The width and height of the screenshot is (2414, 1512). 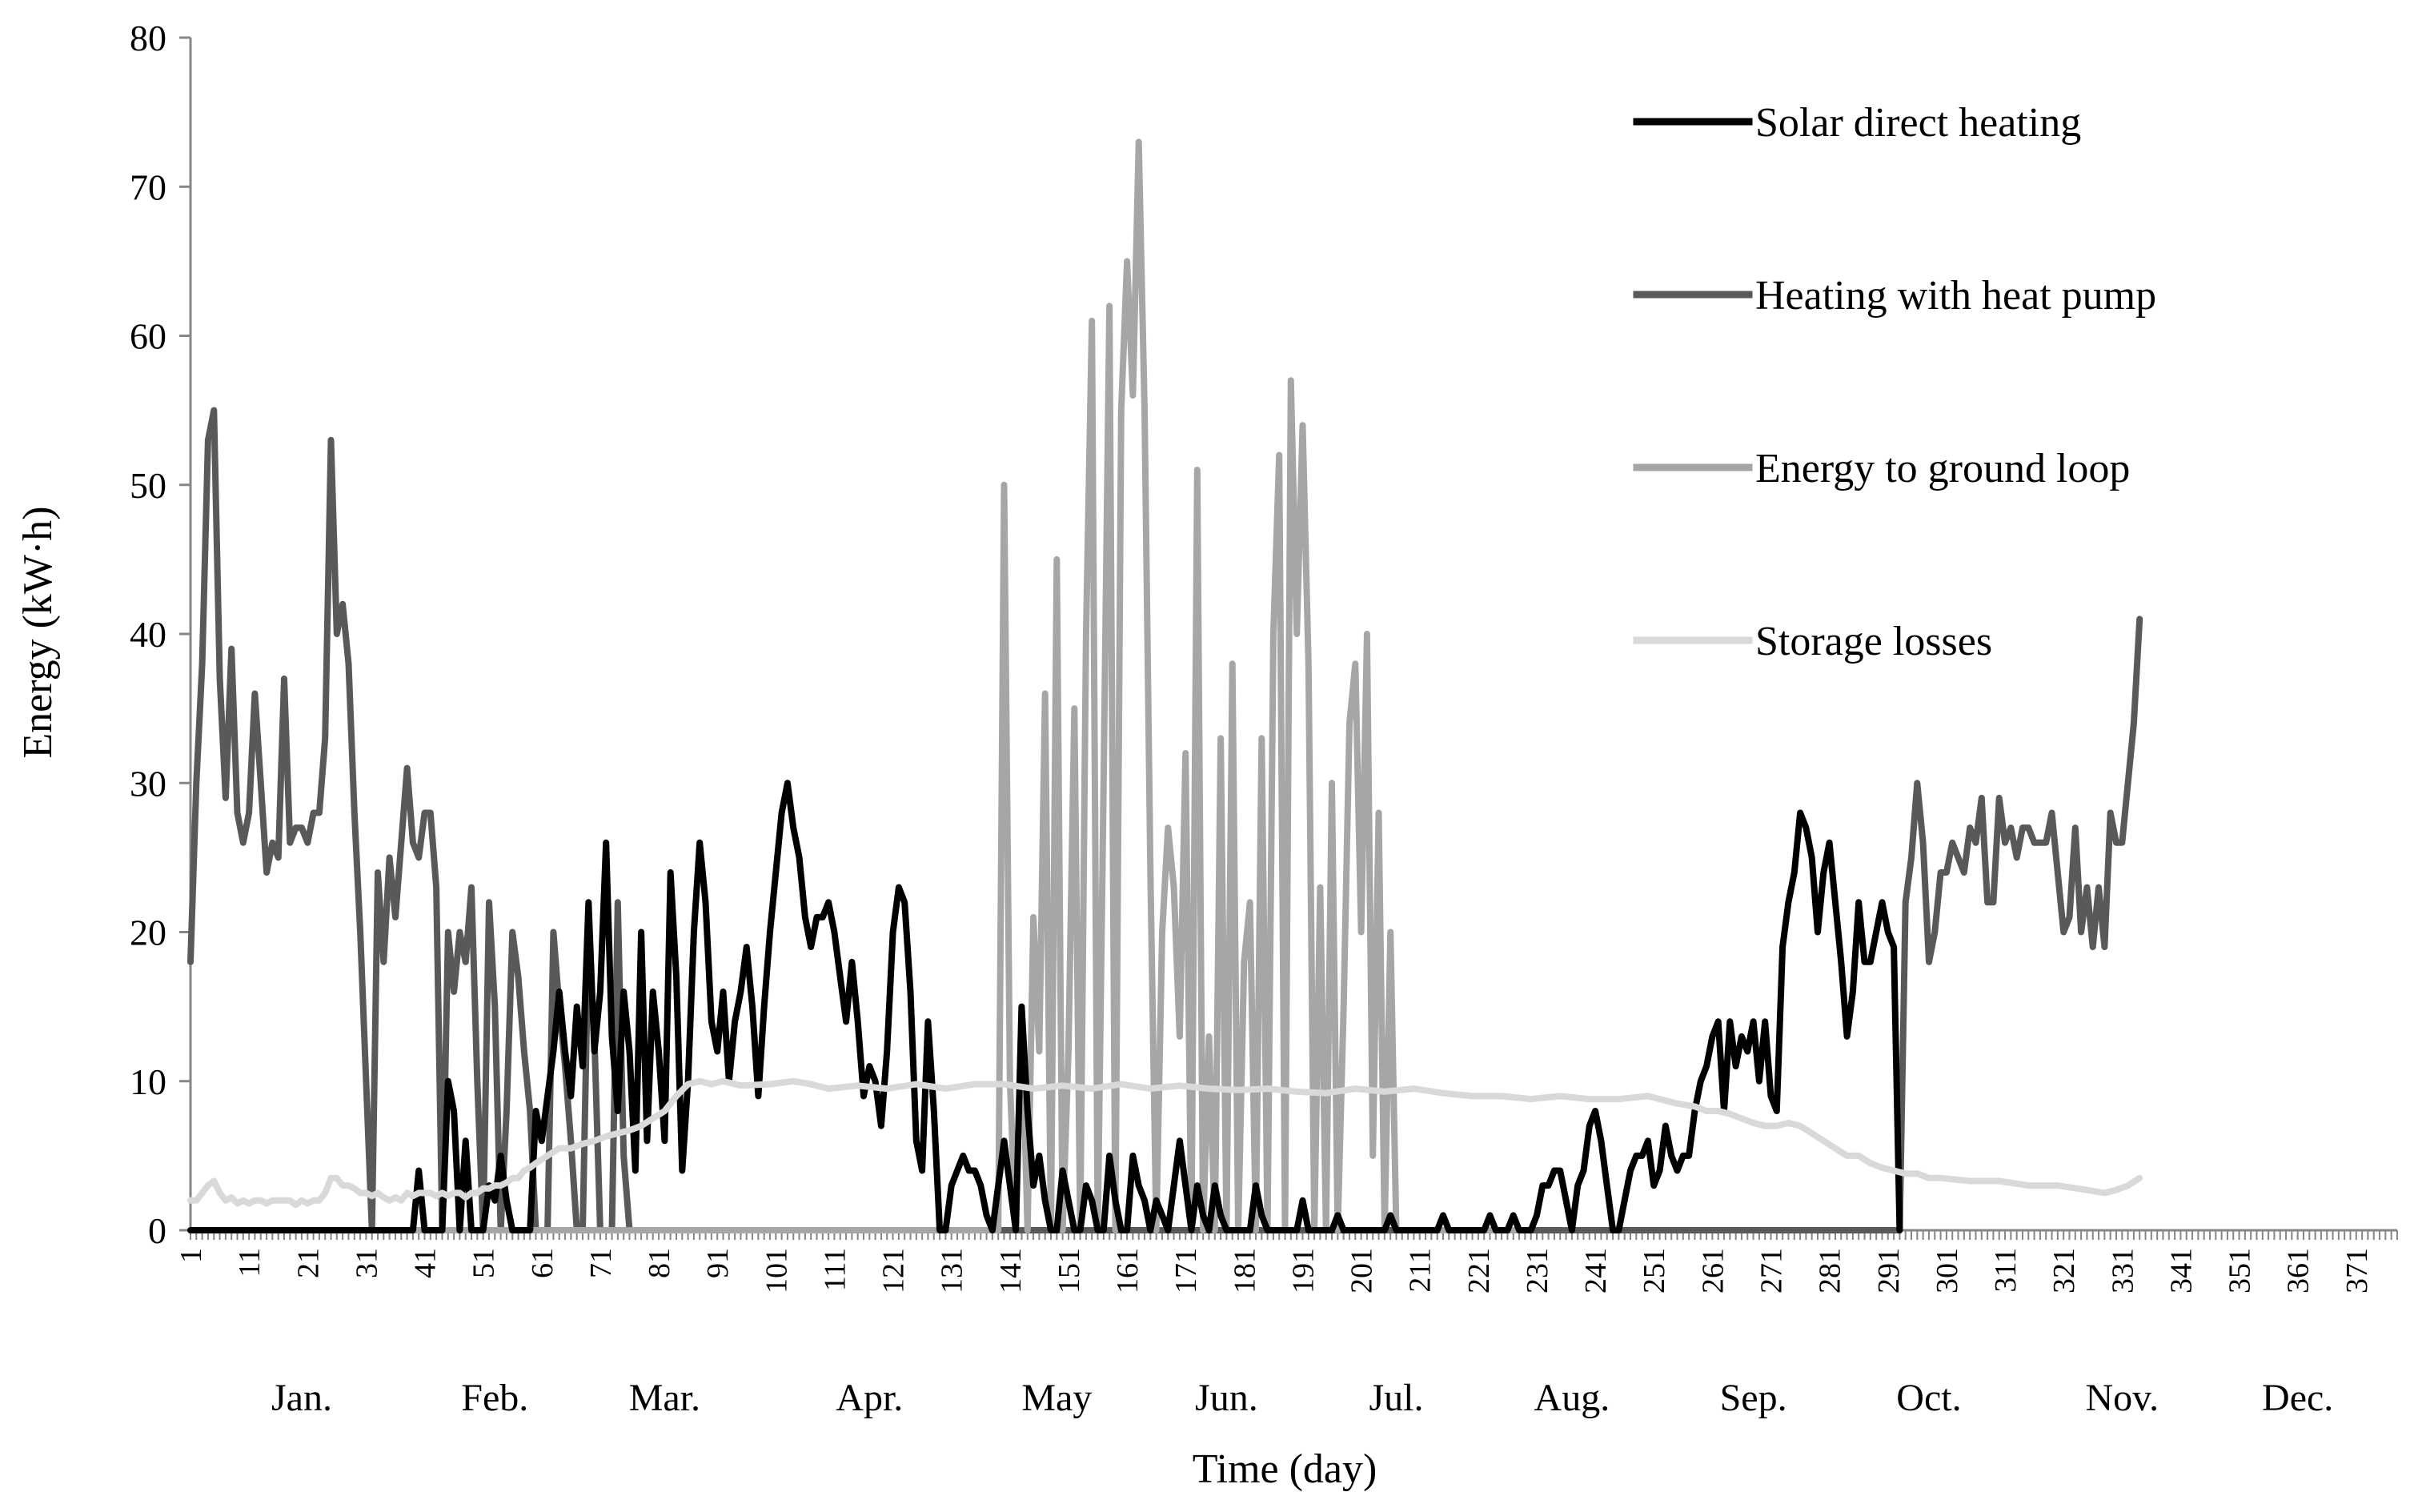 I want to click on legend-item-solar-direct-heating: Solar direct heating, so click(x=1857, y=123).